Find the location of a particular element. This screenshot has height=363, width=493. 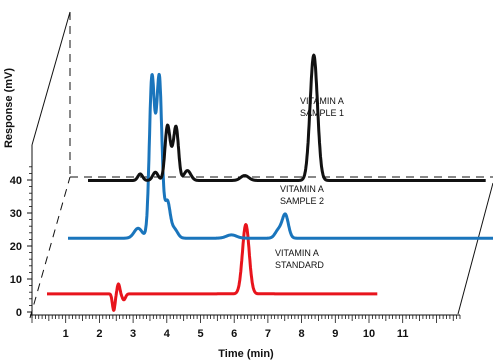

series-label: SAMPLE 1 is located at coordinates (322, 113).